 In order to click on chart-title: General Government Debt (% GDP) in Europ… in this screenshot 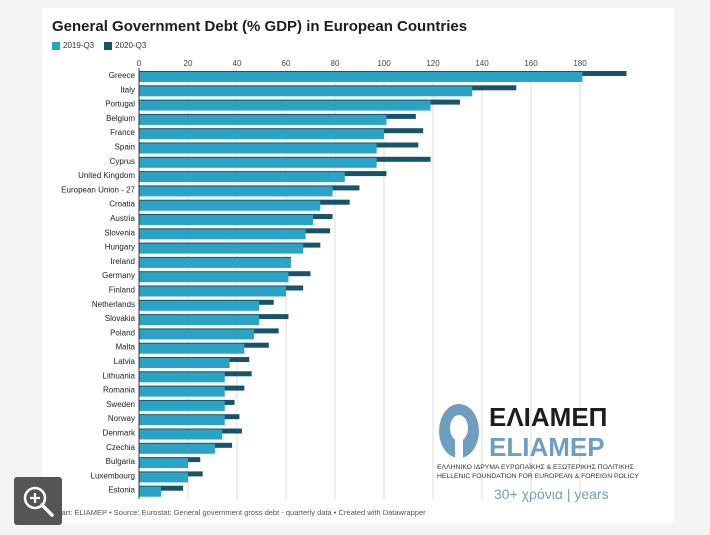, I will do `click(260, 26)`.